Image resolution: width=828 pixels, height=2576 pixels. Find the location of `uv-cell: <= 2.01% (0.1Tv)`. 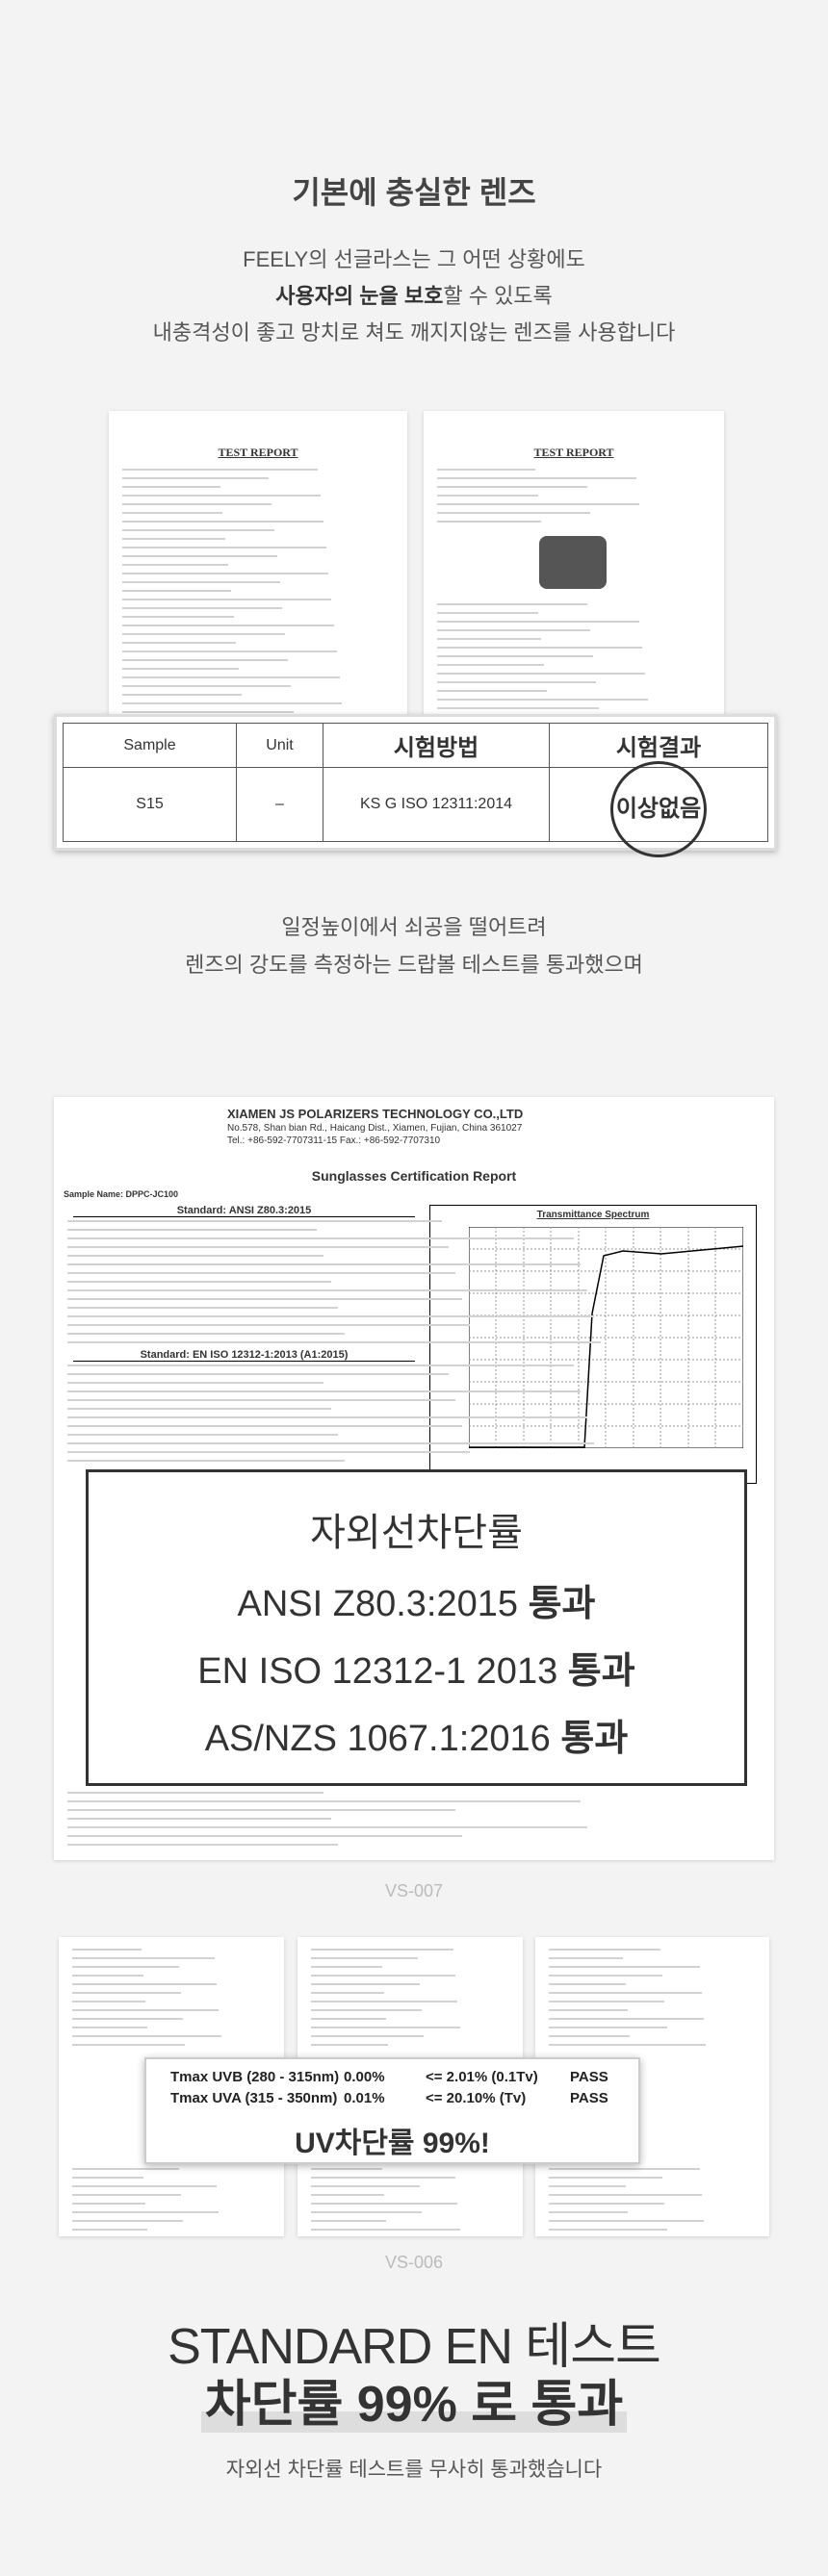

uv-cell: <= 2.01% (0.1Tv) is located at coordinates (482, 2077).